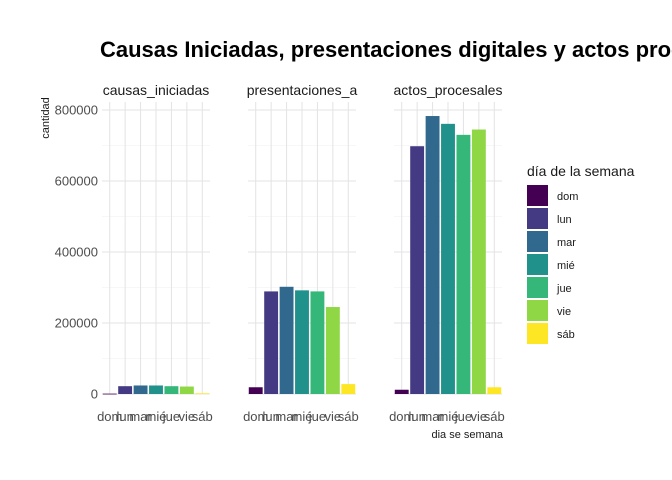 This screenshot has width=672, height=480. Describe the element at coordinates (332, 350) in the screenshot. I see `bar-presentaciones_a-vie` at that location.